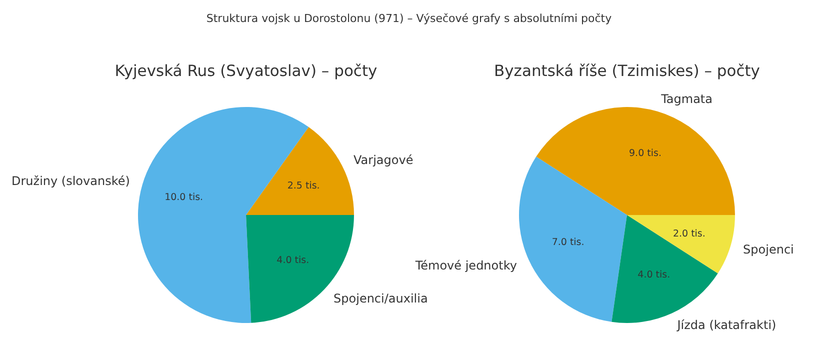 Image resolution: width=819 pixels, height=356 pixels. What do you see at coordinates (246, 71) in the screenshot?
I see `chart-title: Kyjevská Rus (Svyatoslav) – počty` at bounding box center [246, 71].